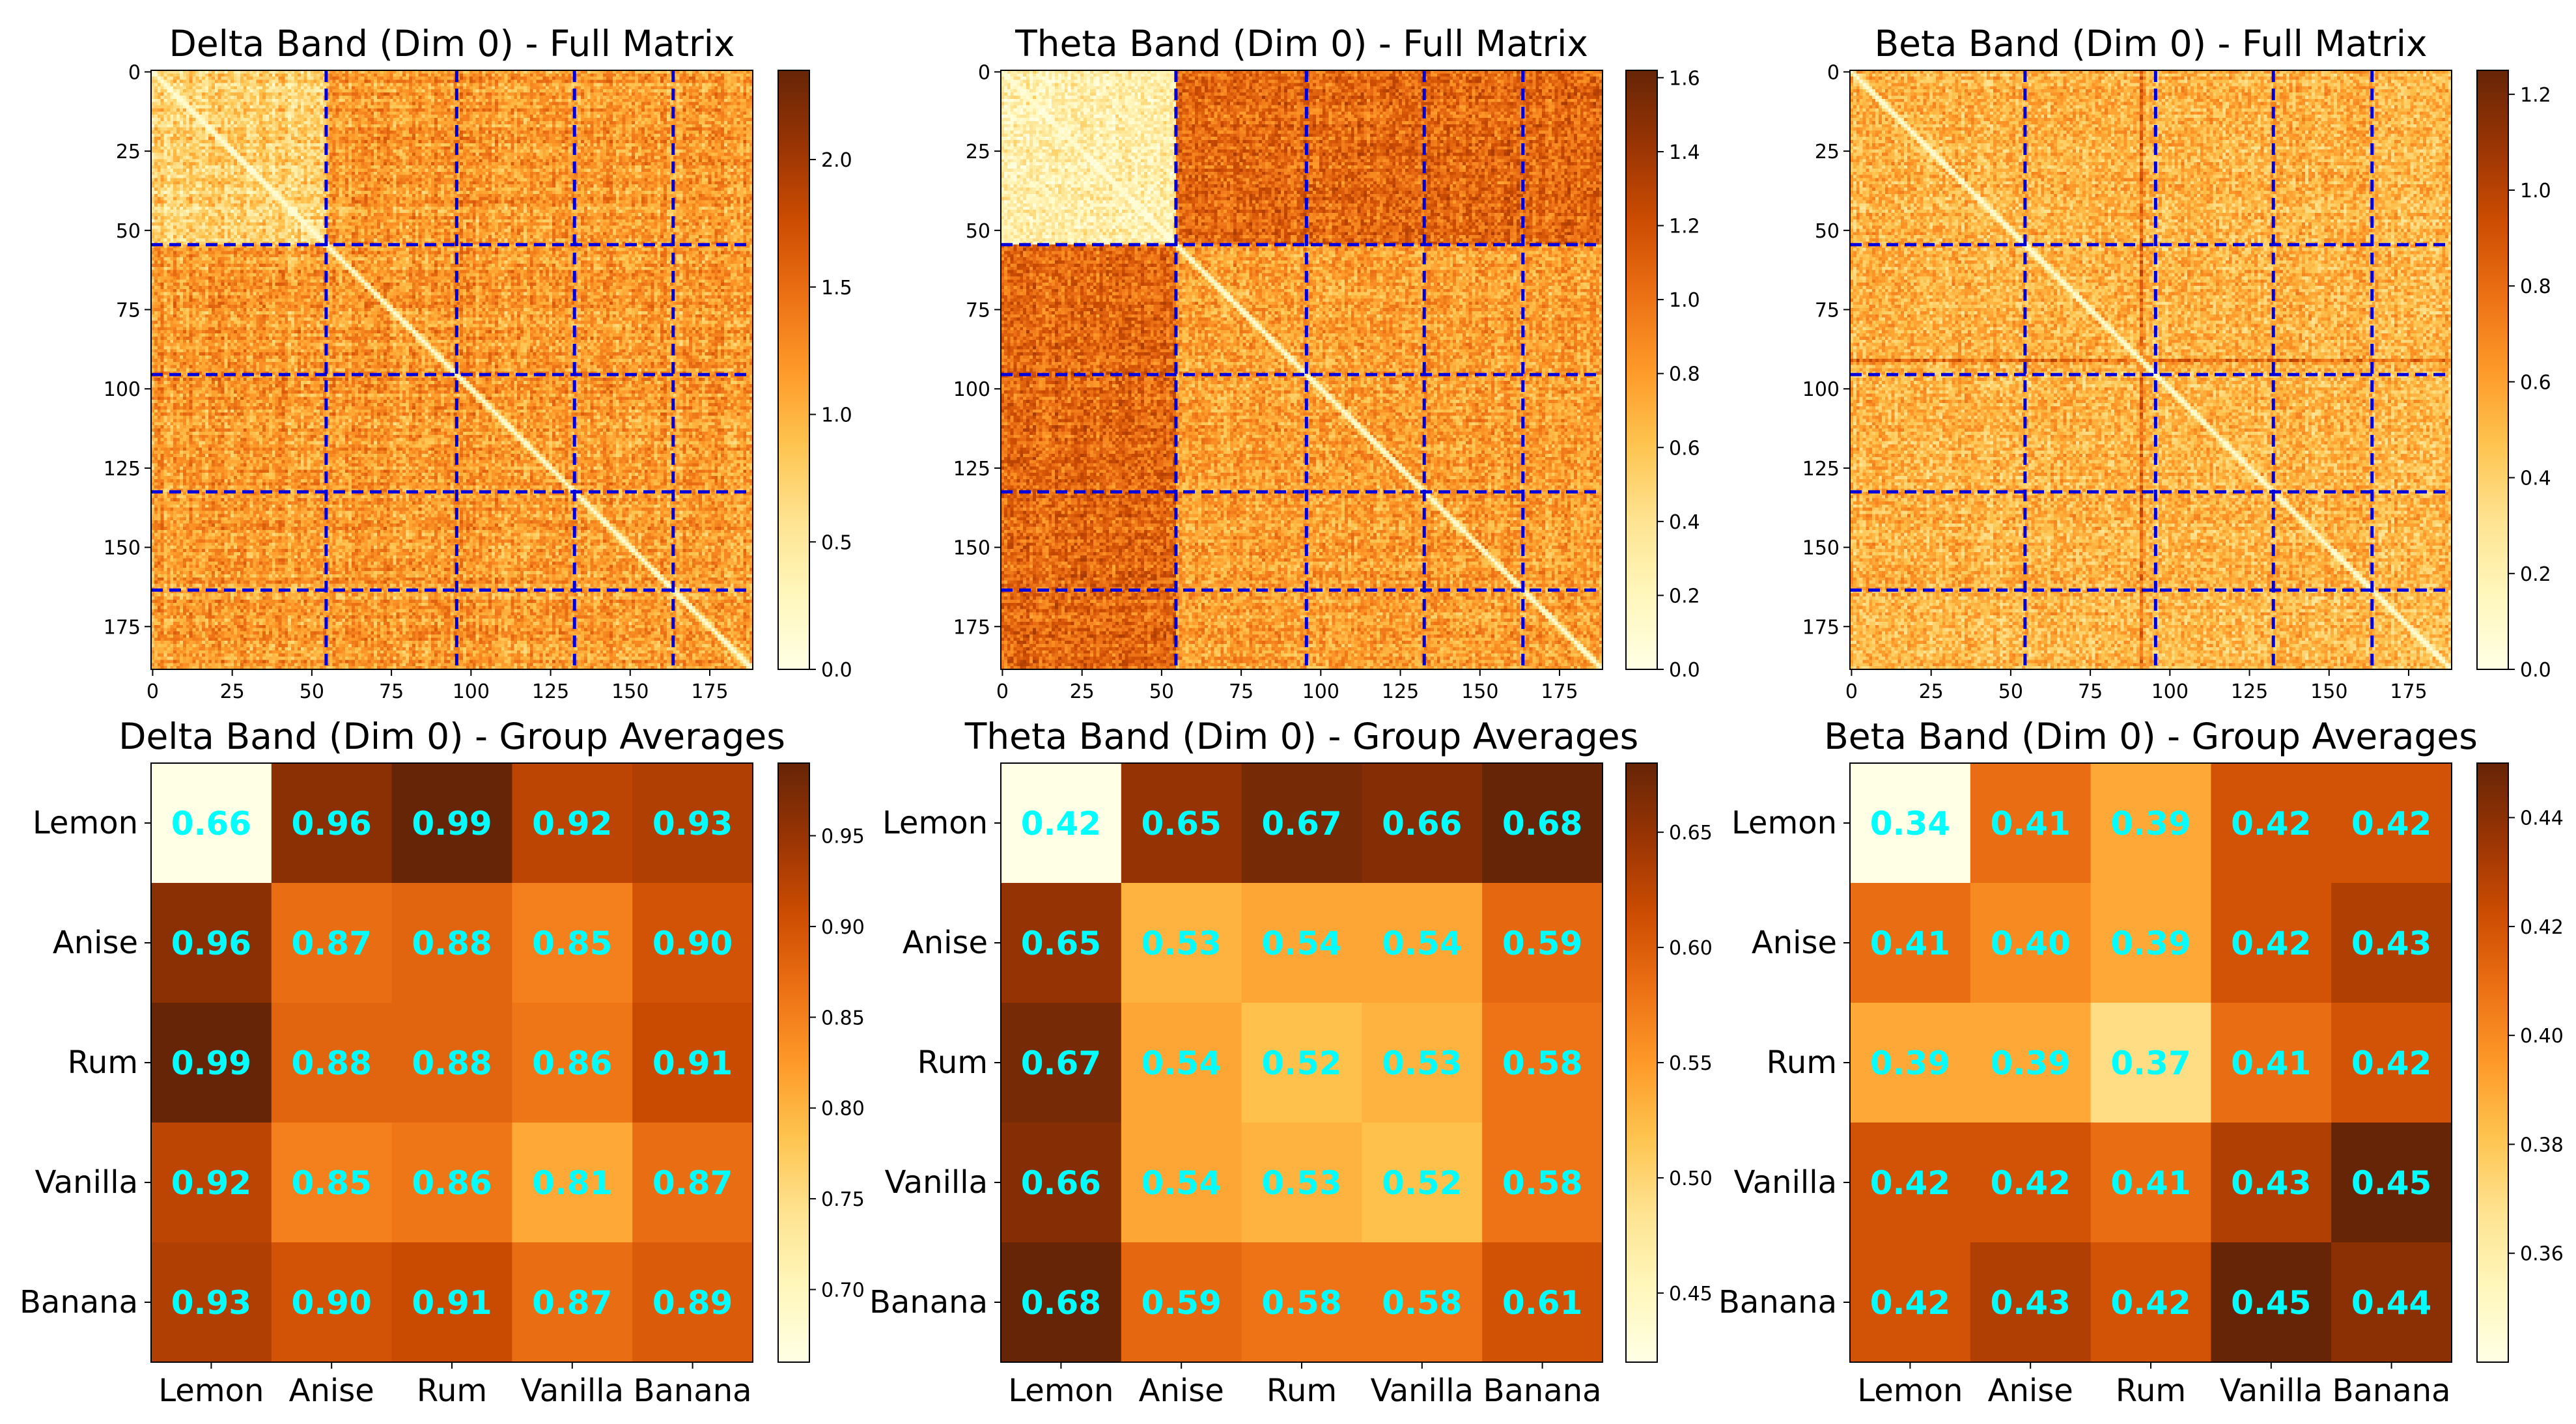  What do you see at coordinates (332, 824) in the screenshot?
I see `cell-value-label: 0.96` at bounding box center [332, 824].